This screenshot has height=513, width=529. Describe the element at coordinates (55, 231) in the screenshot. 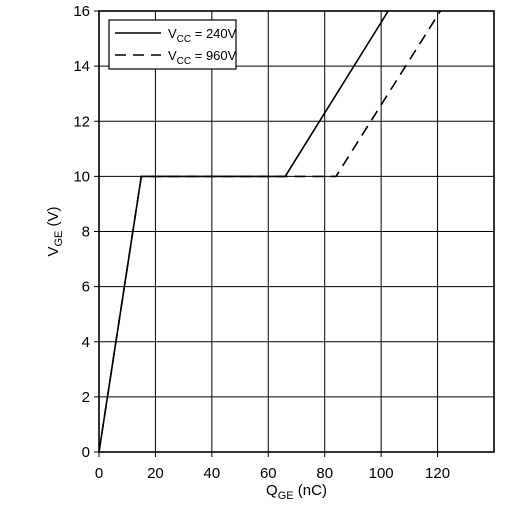

I see `y-axis-label: VGE (V)` at that location.